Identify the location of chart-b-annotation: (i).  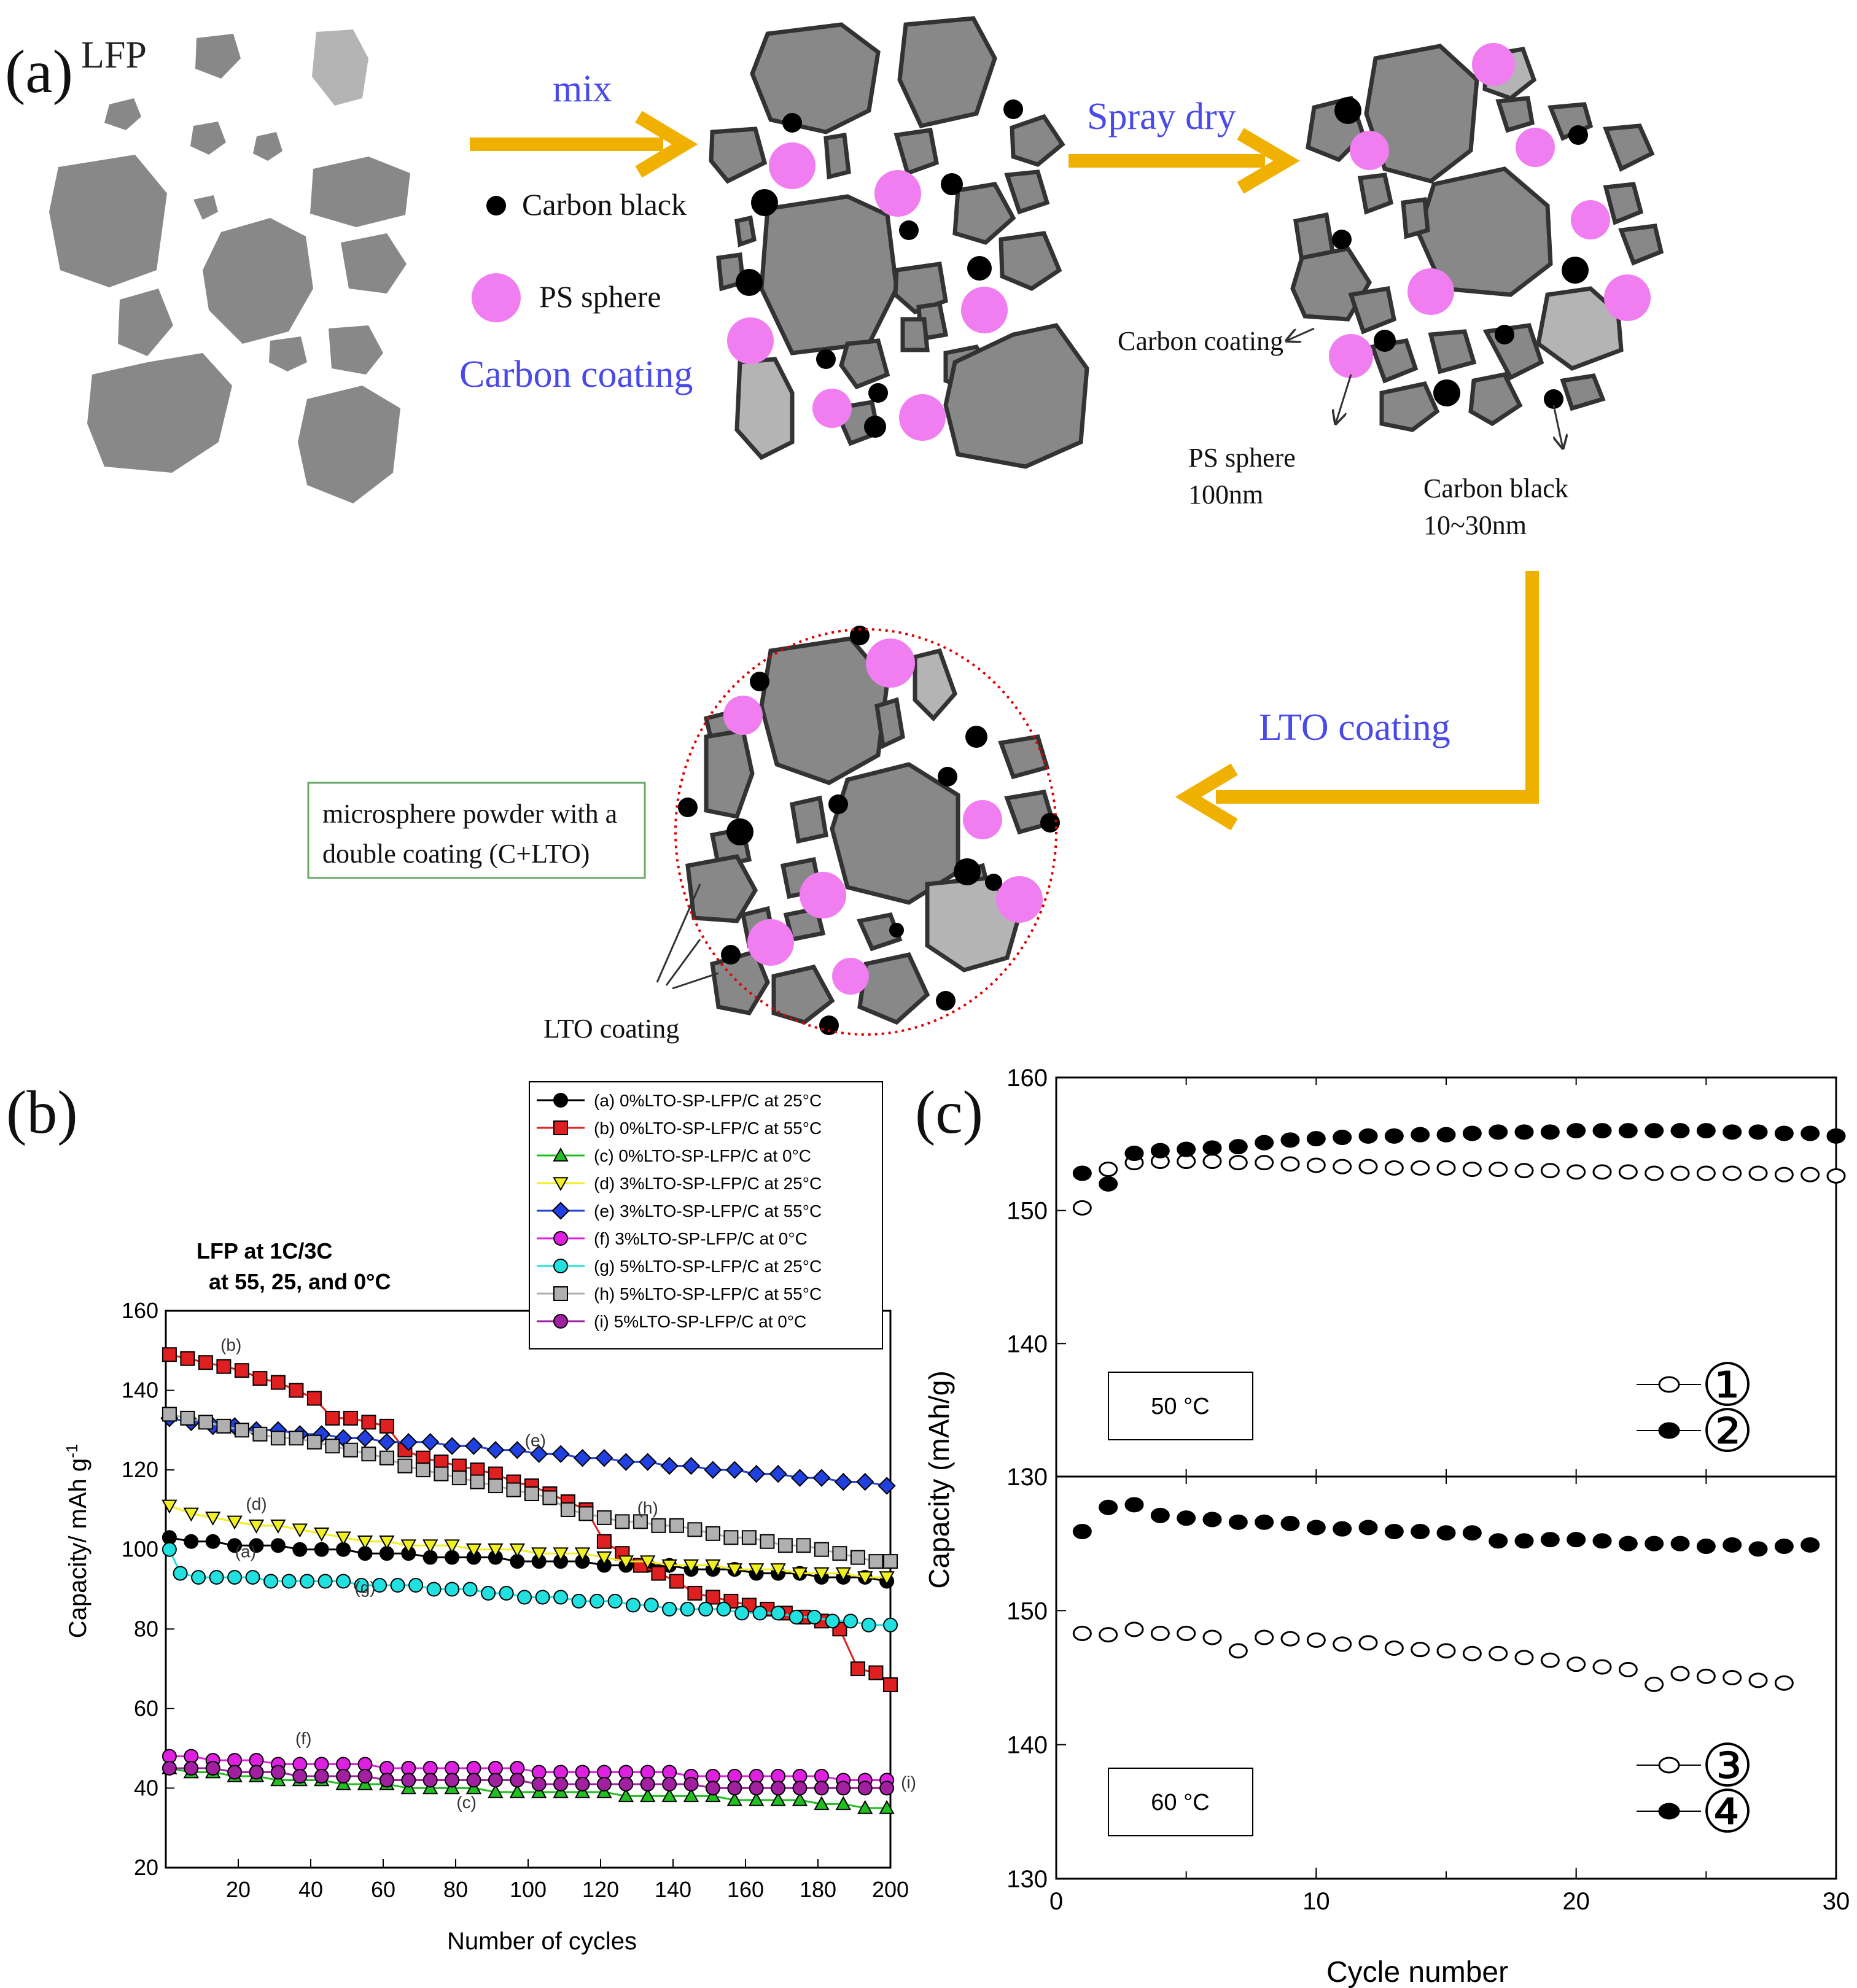
(908, 1782).